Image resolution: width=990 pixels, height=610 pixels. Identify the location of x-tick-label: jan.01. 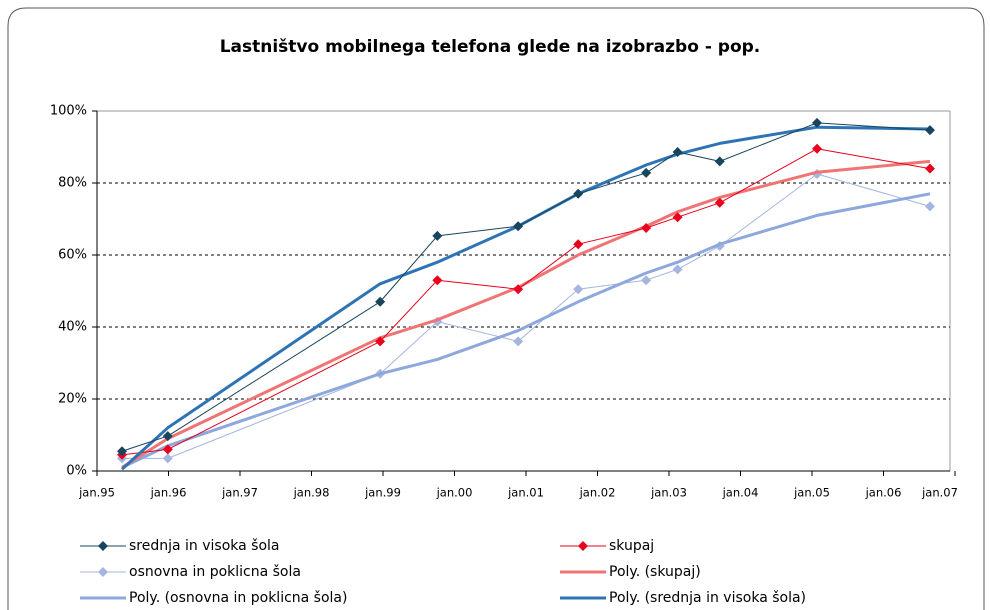
(525, 493).